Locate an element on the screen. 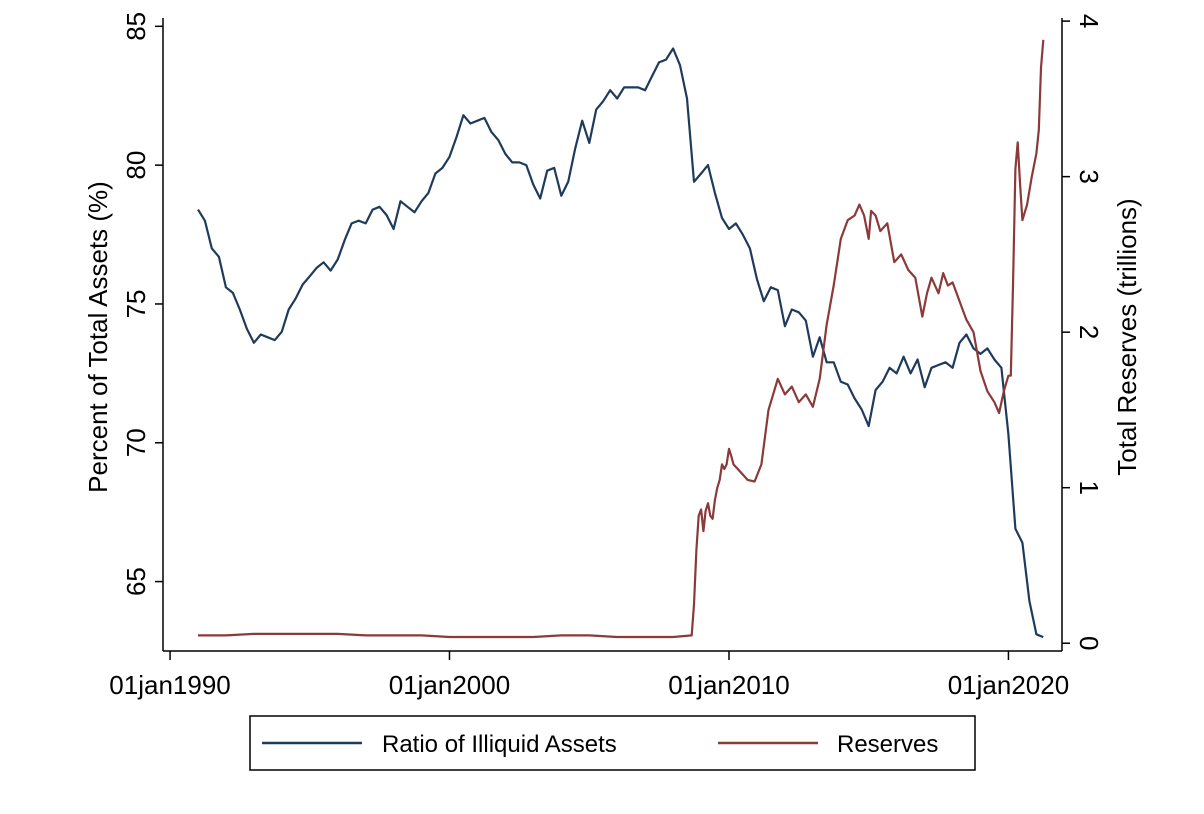  x-tick-label: 01jan1990 is located at coordinates (169, 685).